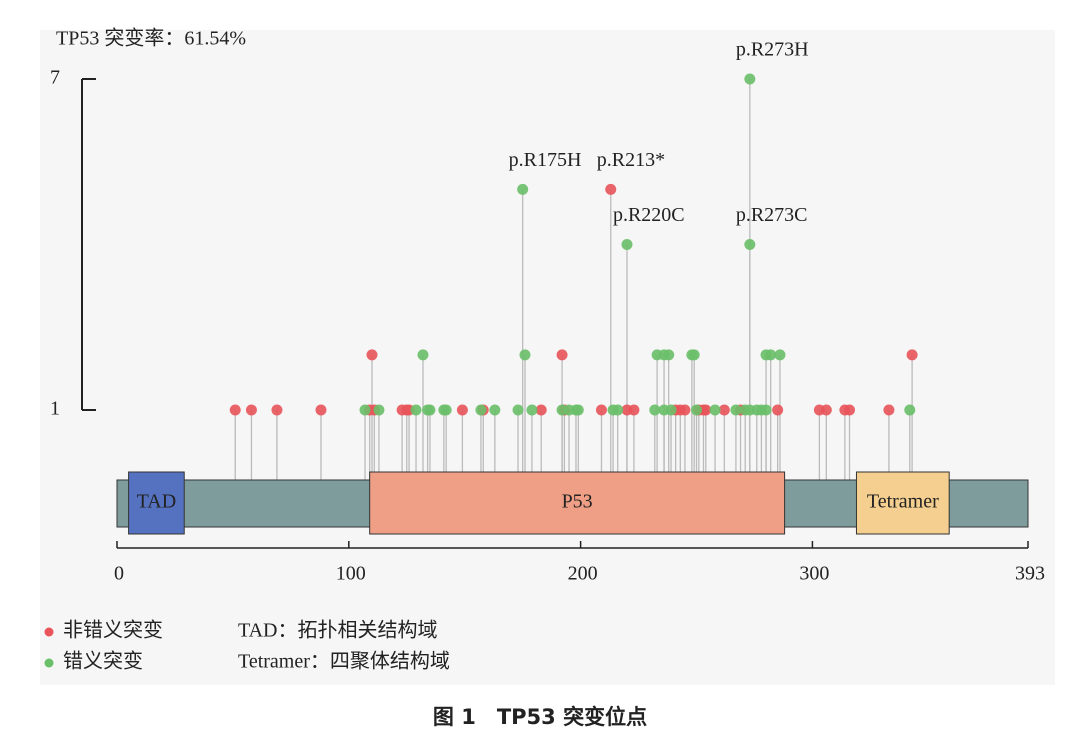 Image resolution: width=1080 pixels, height=750 pixels. What do you see at coordinates (772, 50) in the screenshot?
I see `annotation: p.R273H` at bounding box center [772, 50].